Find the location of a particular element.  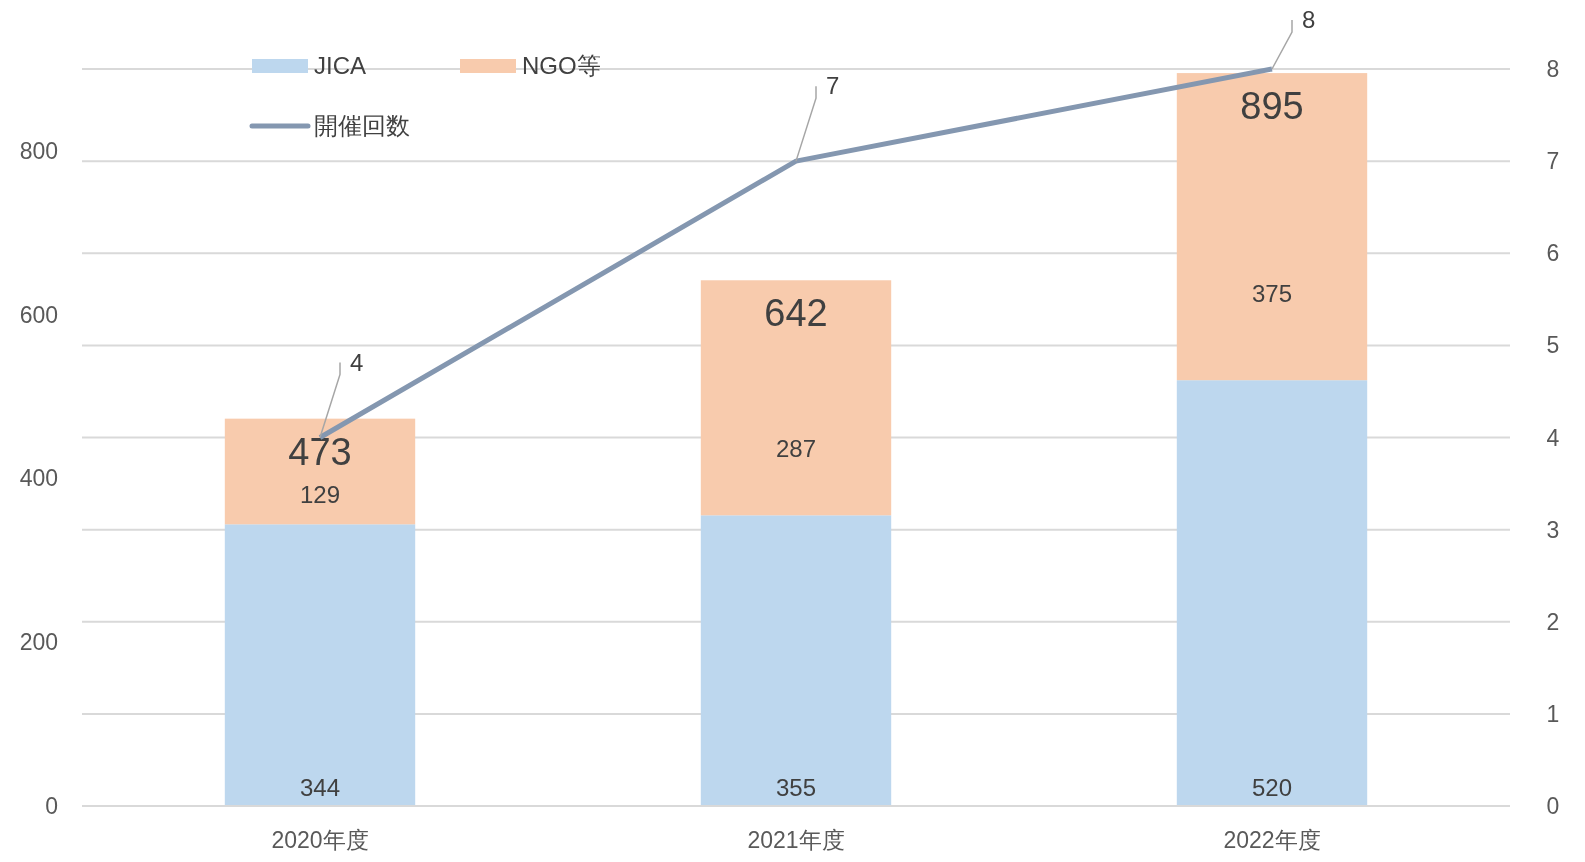

y2-tick-label: 5 is located at coordinates (1553, 345).